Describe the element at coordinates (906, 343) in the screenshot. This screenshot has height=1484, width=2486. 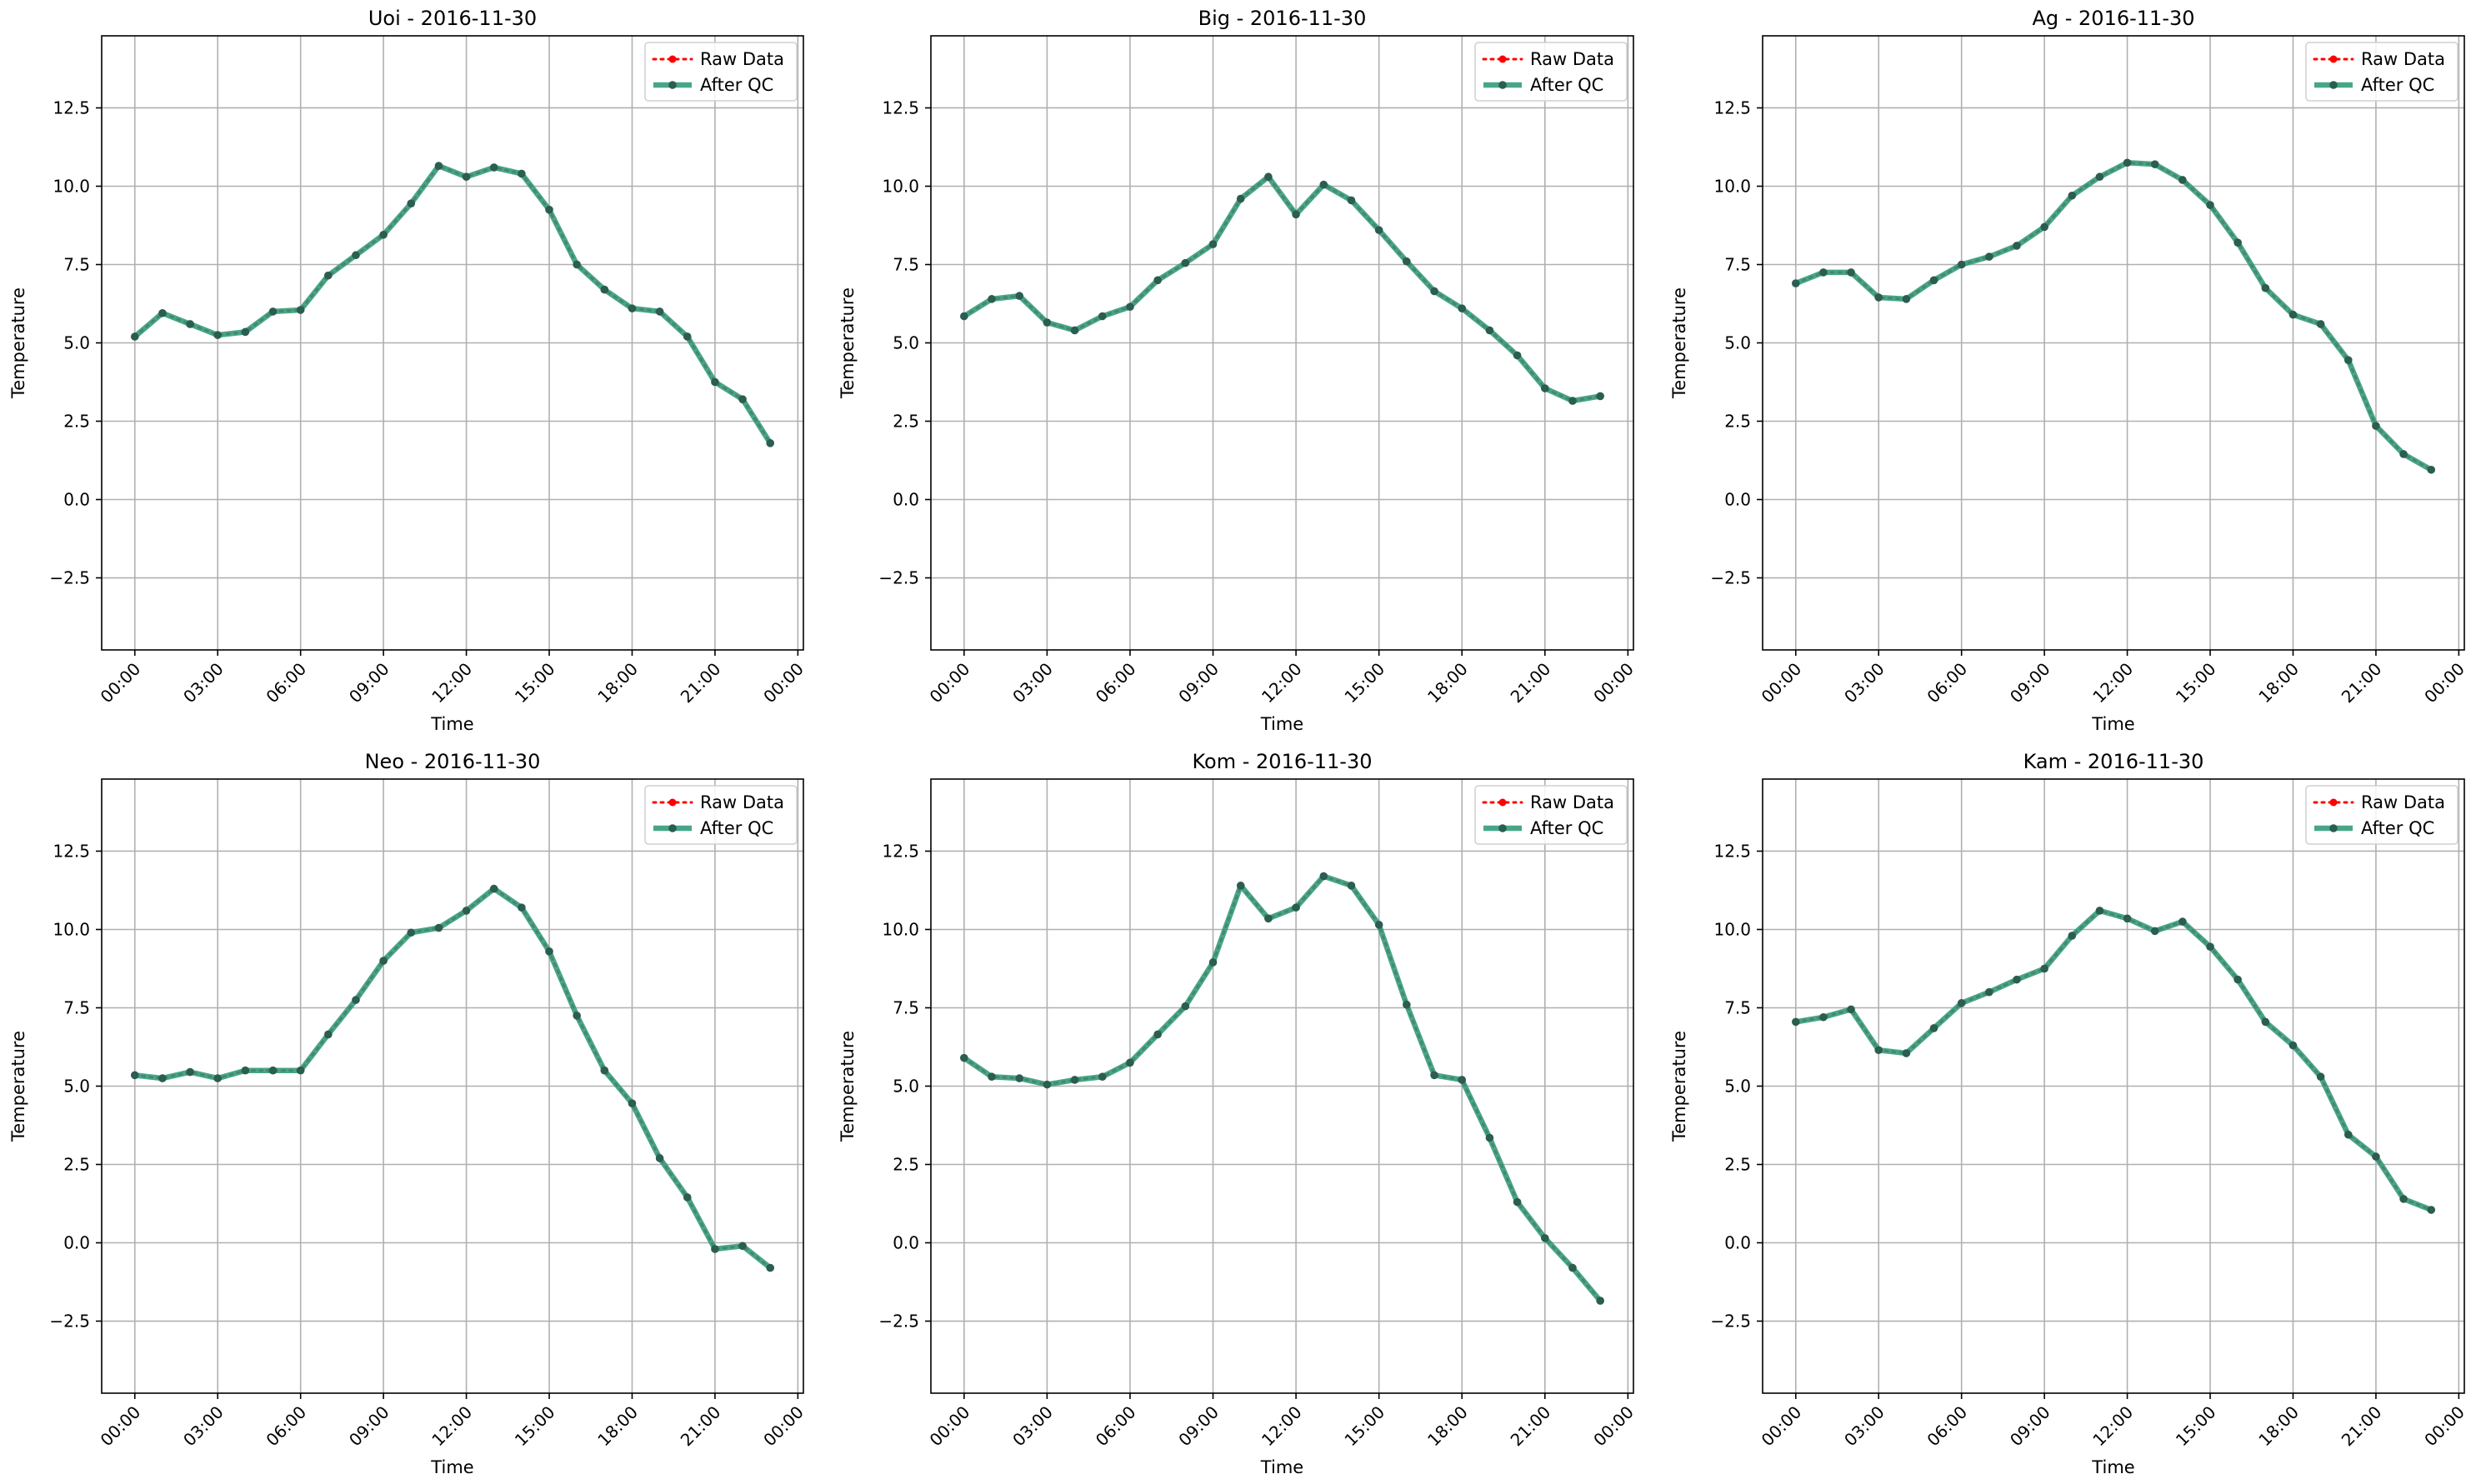
I see `y-tick-label: 5.0` at that location.